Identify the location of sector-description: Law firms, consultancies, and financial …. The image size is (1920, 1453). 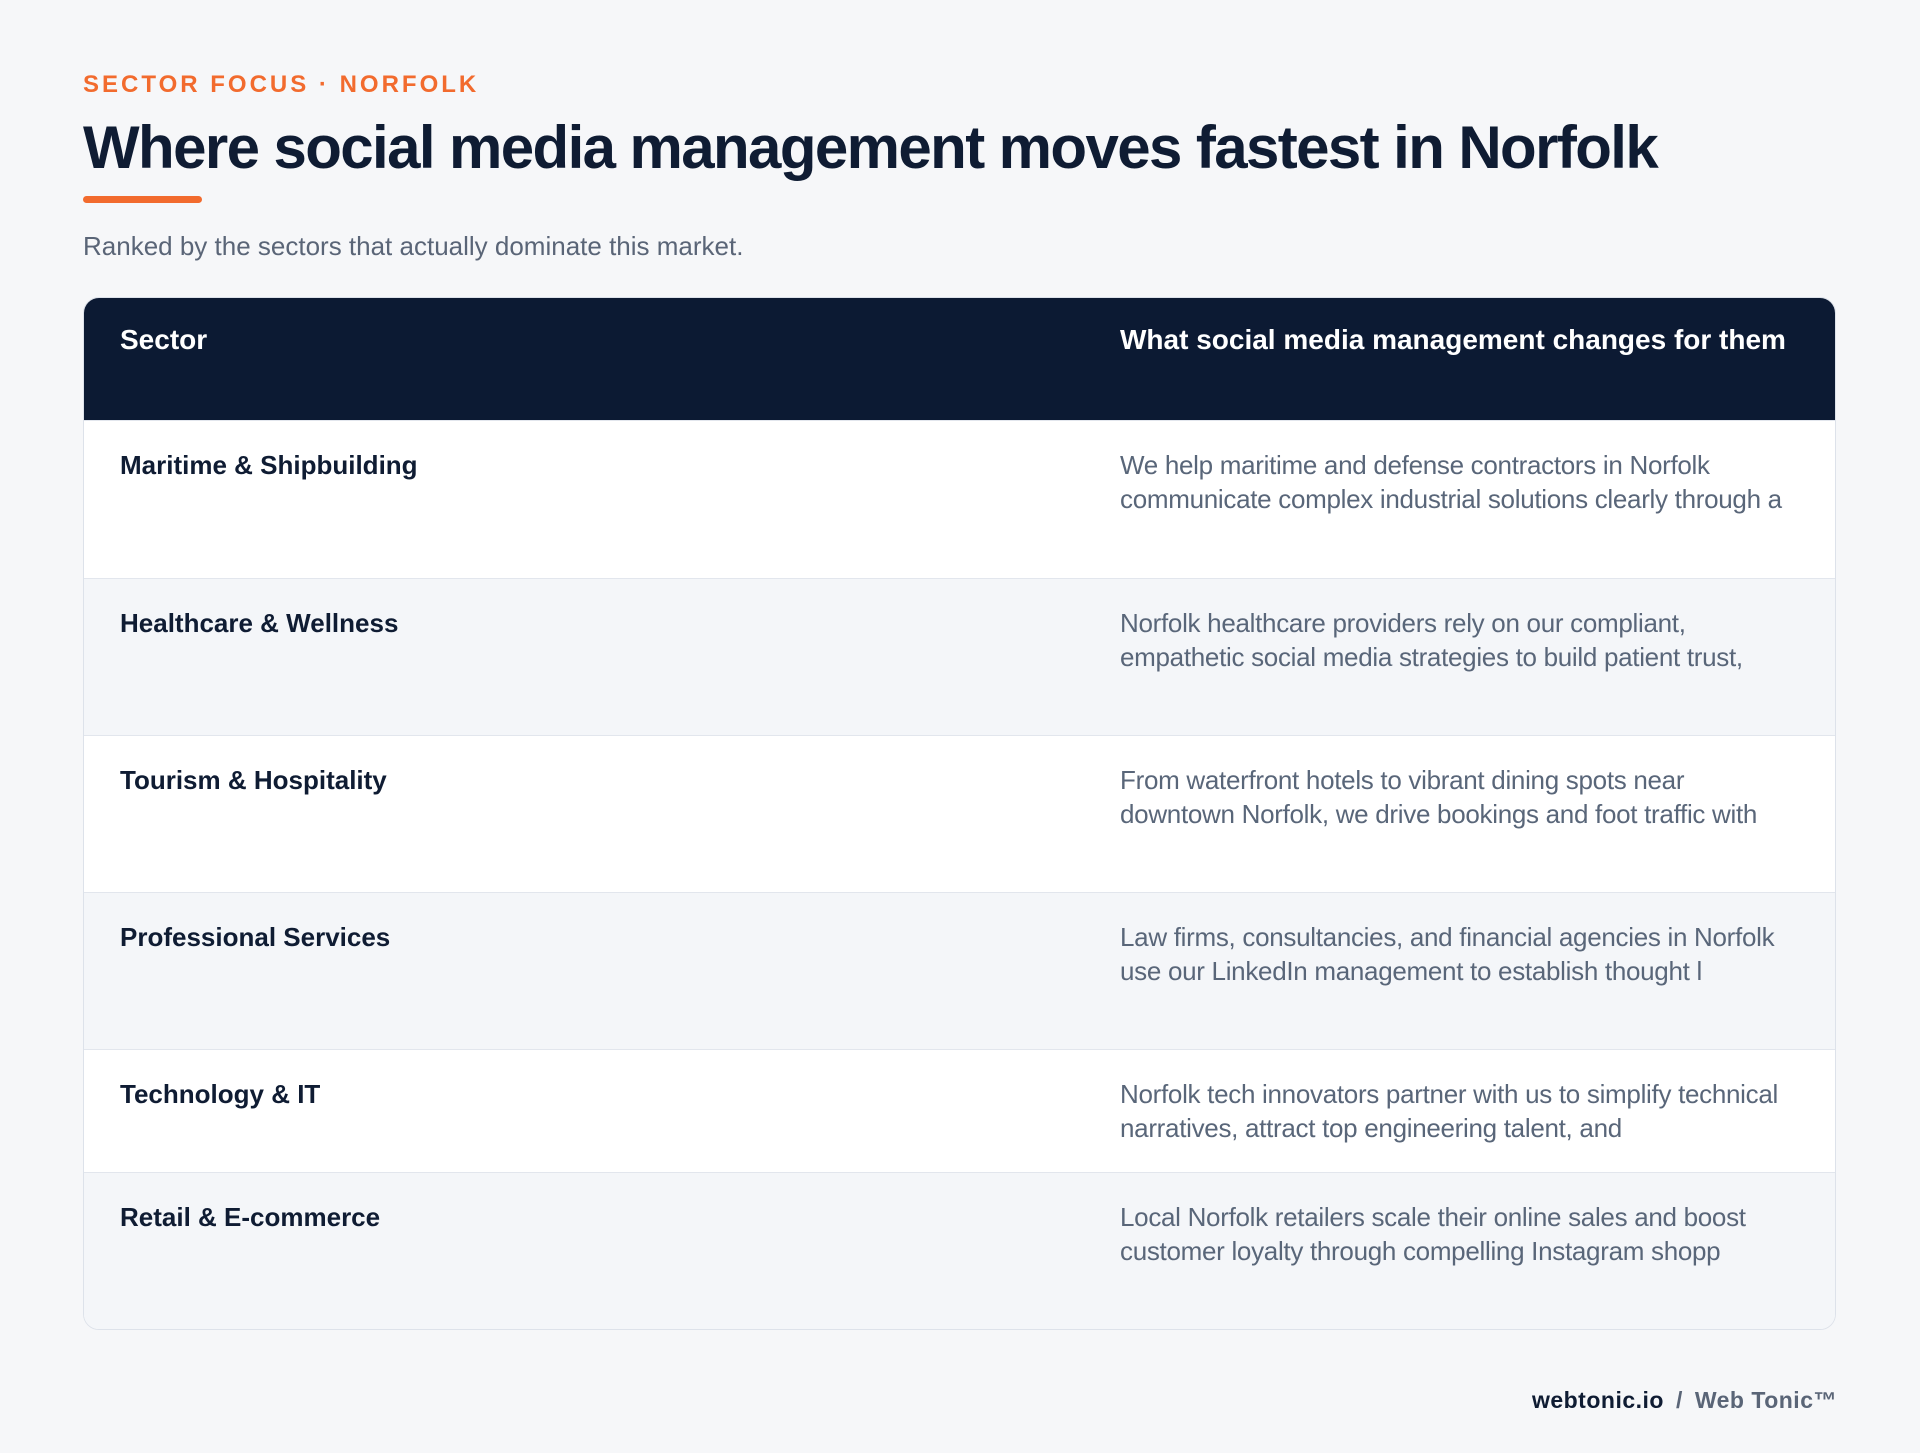
(1447, 954).